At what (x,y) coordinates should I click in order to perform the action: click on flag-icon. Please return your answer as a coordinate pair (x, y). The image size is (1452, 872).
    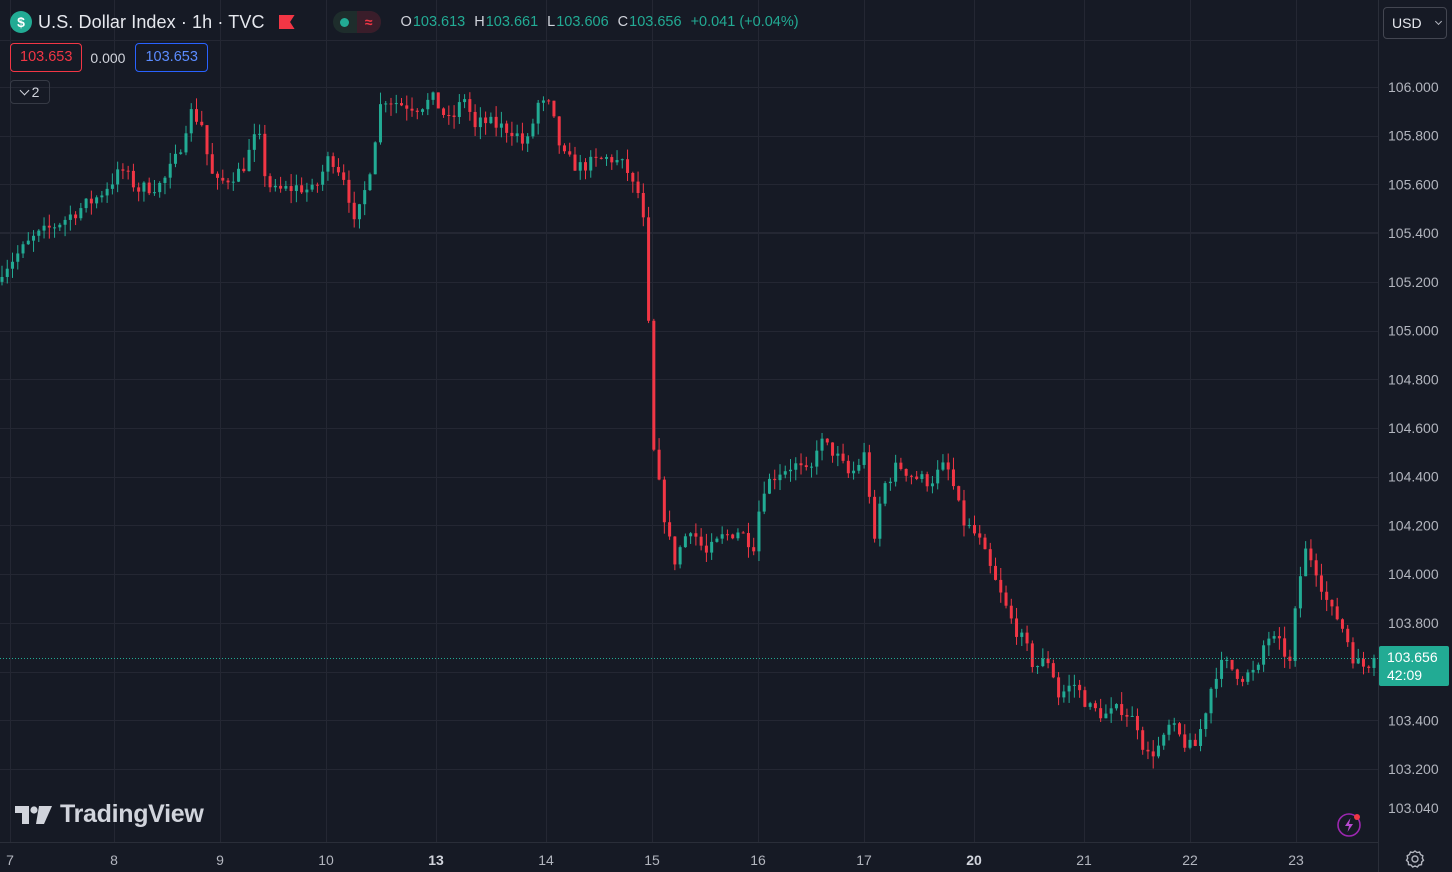
    Looking at the image, I should click on (286, 22).